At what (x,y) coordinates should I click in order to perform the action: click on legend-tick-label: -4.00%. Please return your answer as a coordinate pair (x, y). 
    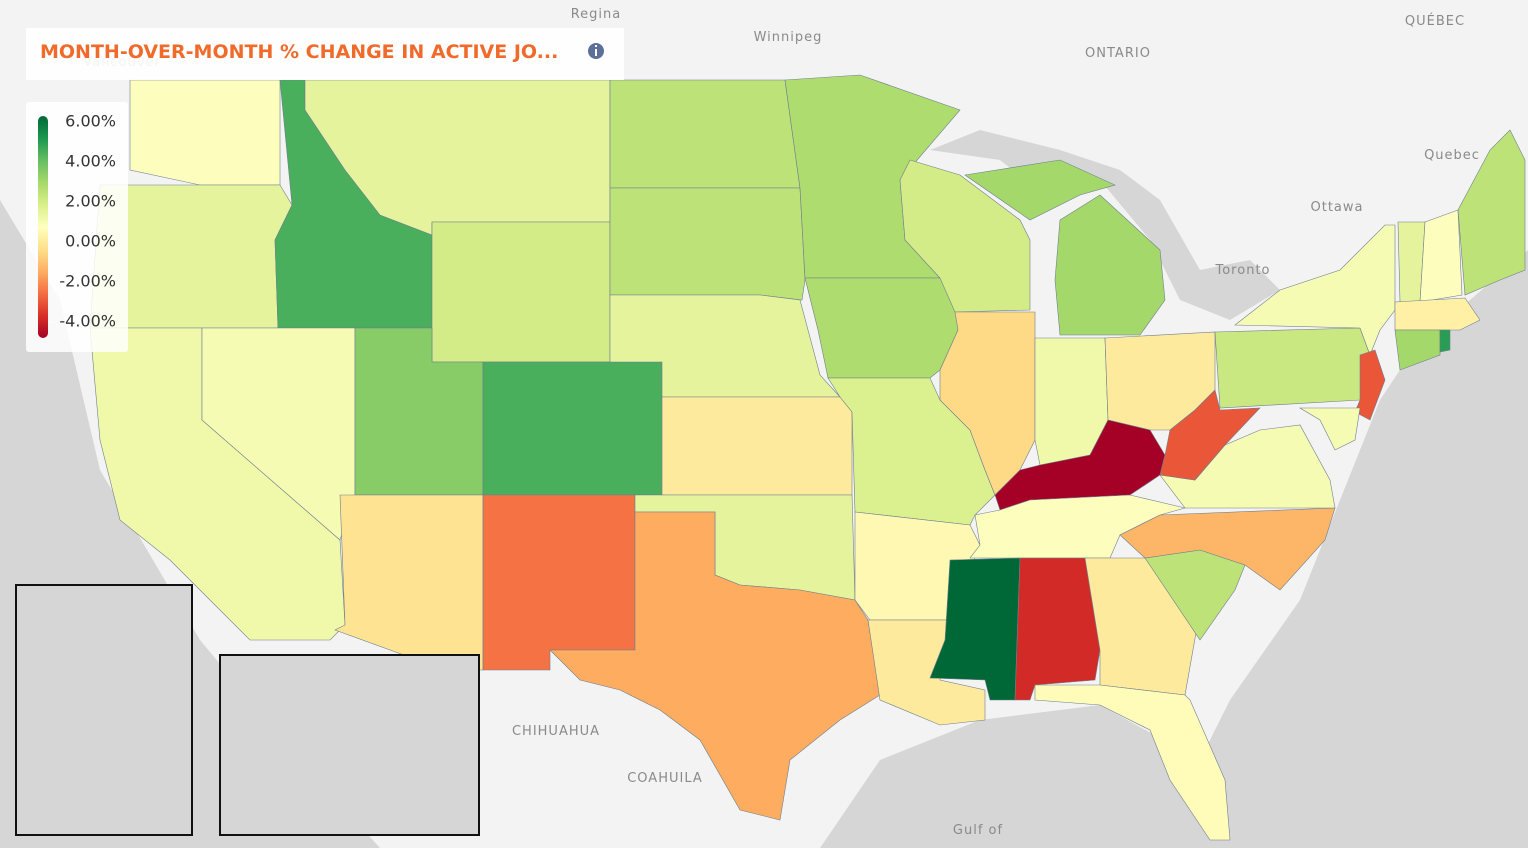
    Looking at the image, I should click on (87, 321).